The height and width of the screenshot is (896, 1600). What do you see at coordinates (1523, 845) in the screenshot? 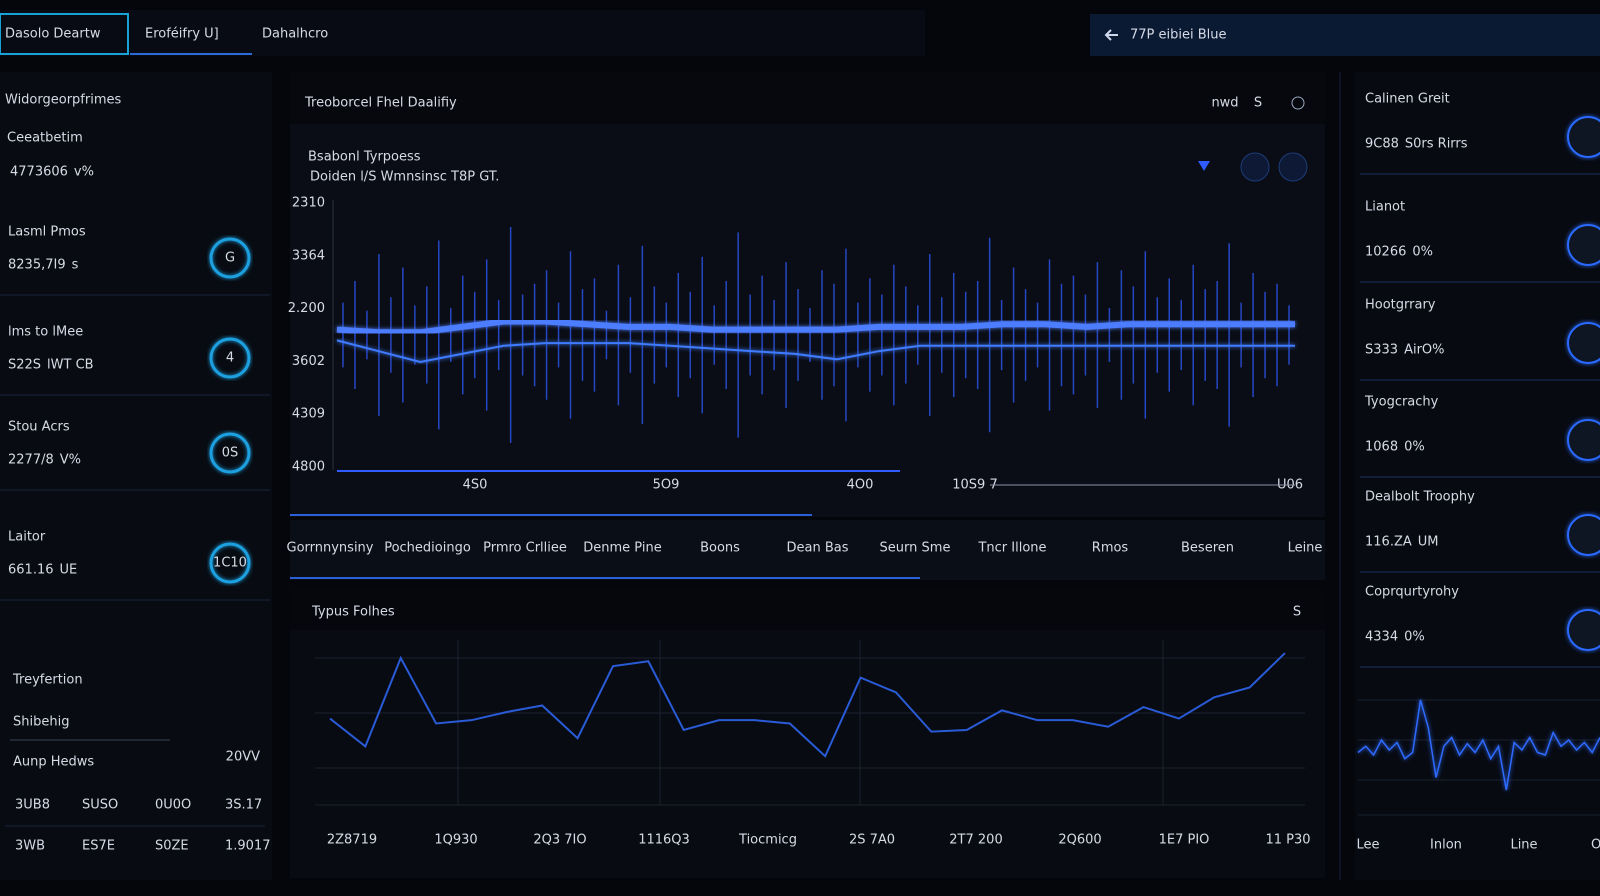
I see `x-tick-label: Line` at bounding box center [1523, 845].